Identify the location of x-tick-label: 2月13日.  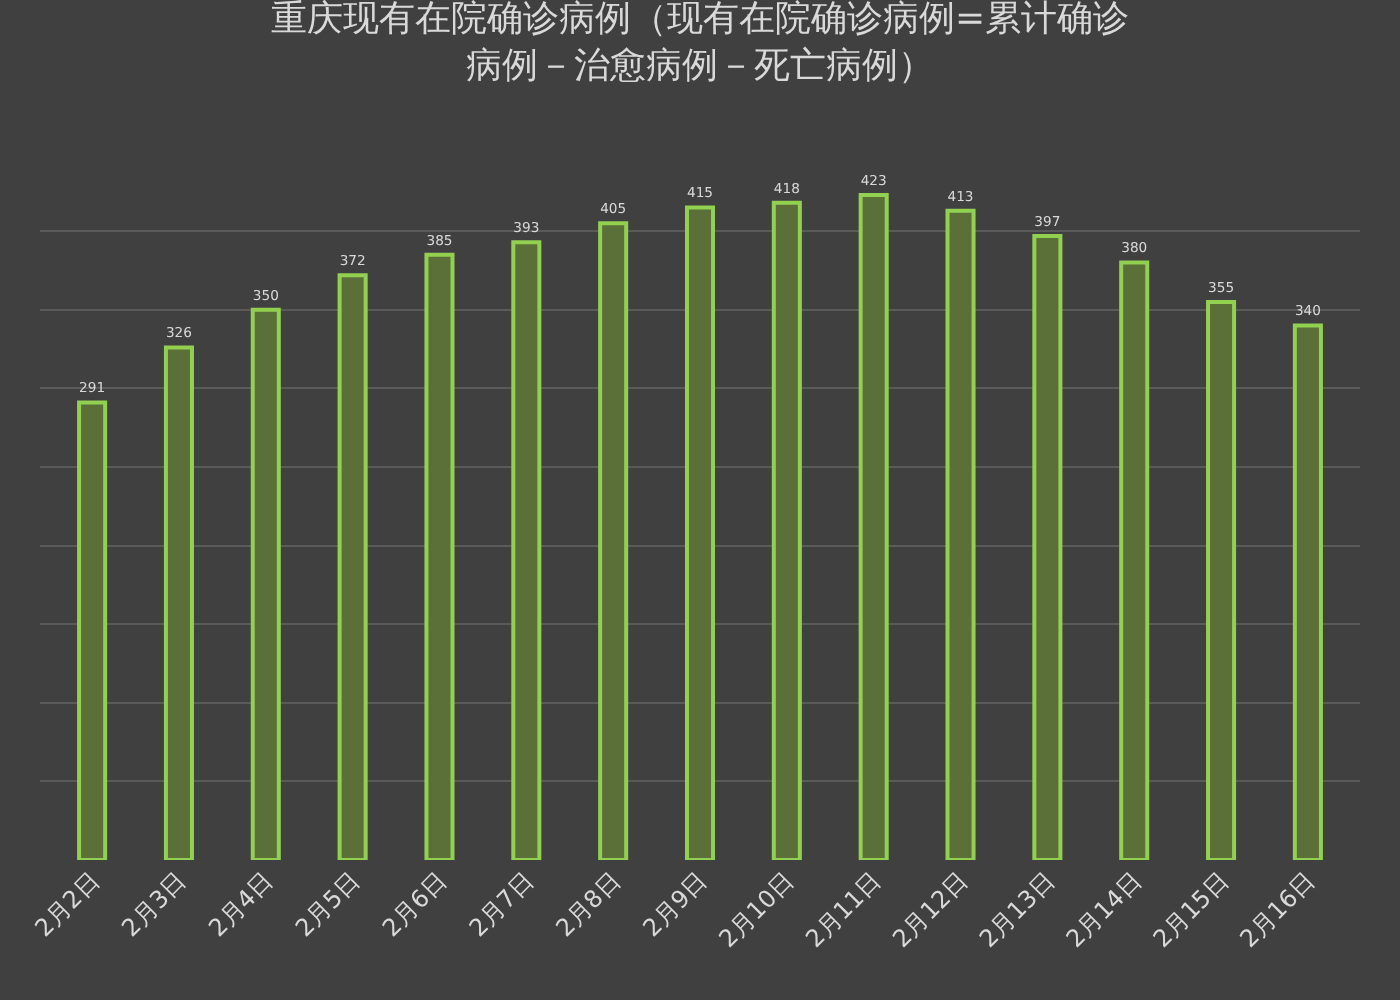
(1017, 910).